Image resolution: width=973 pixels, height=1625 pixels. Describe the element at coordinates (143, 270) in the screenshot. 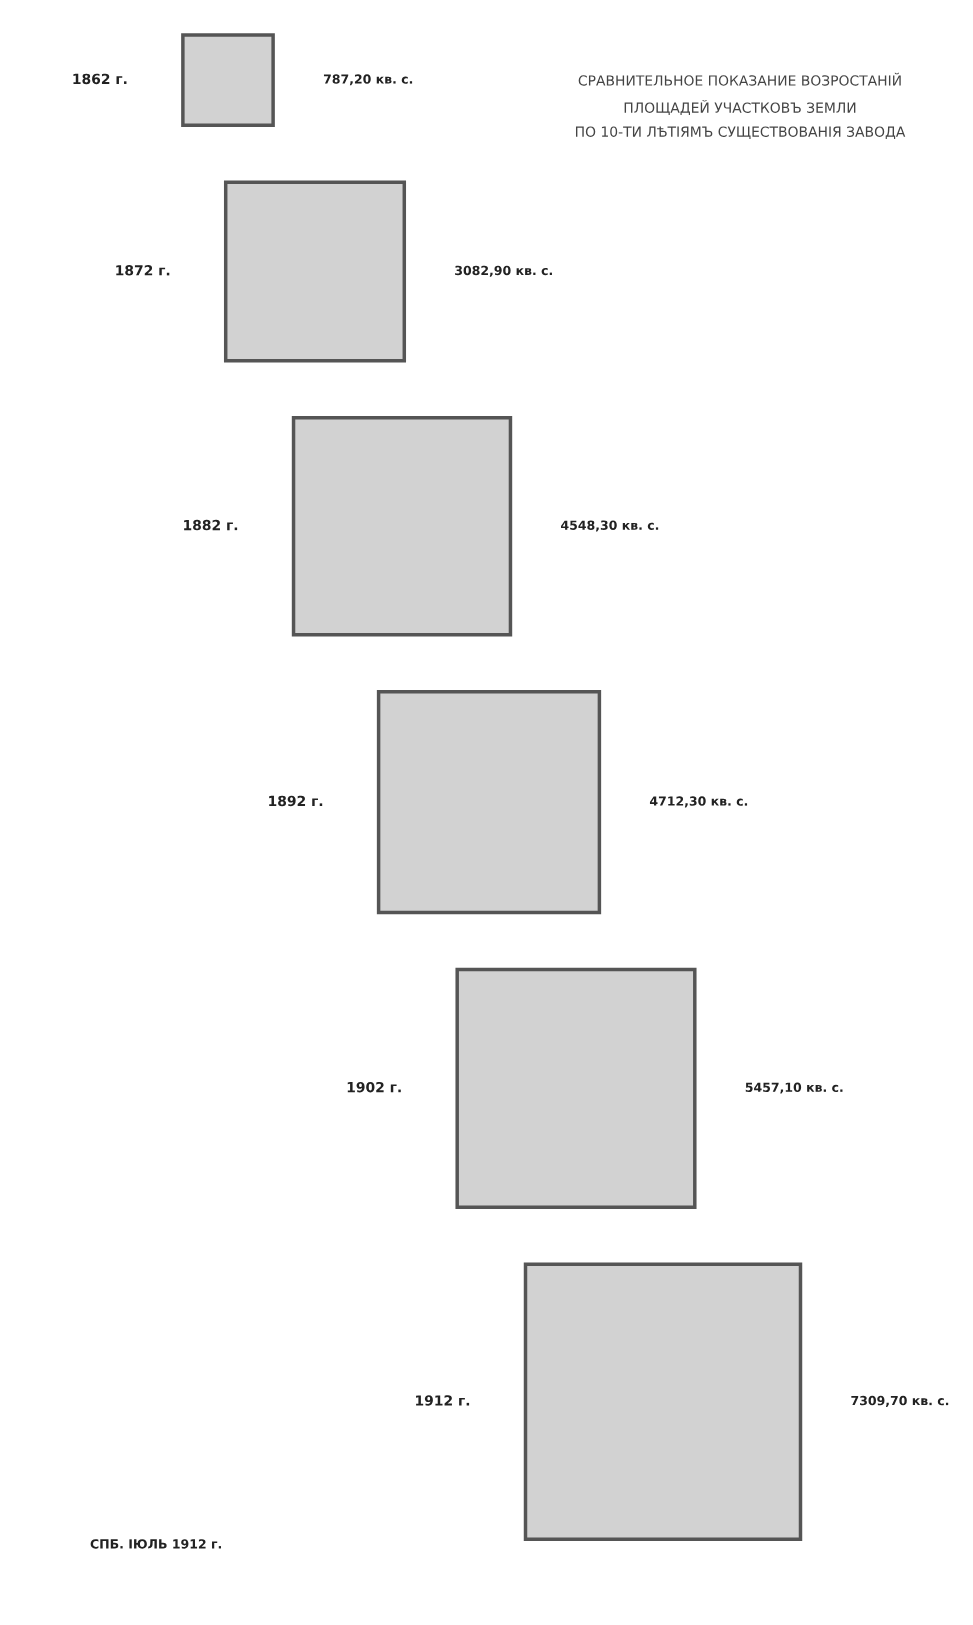

I see `category-label: 1872 г.` at that location.